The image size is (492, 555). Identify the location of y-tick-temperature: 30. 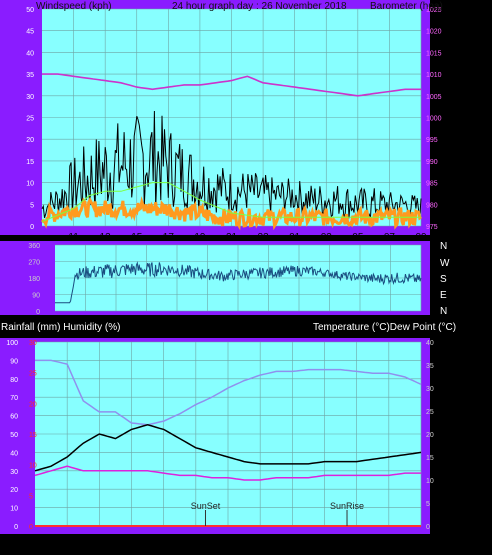
(430, 389).